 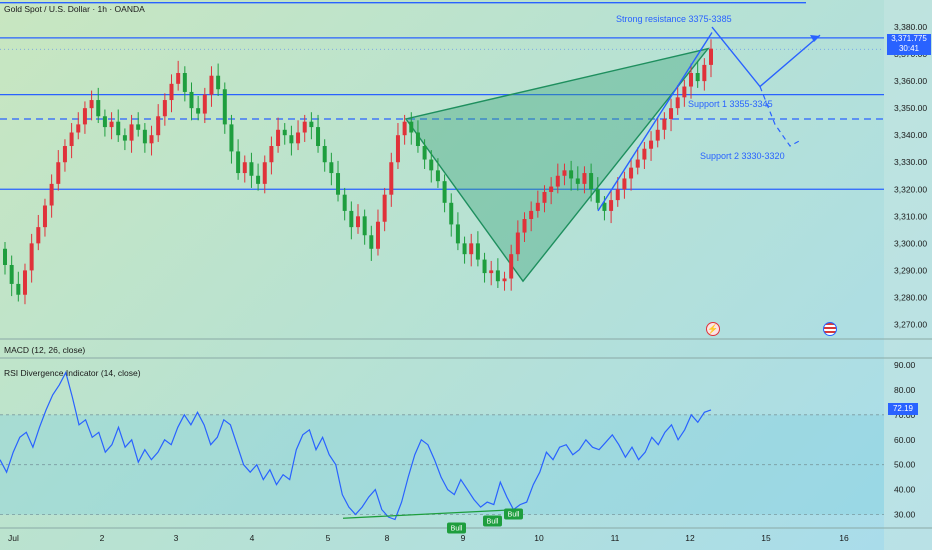 I want to click on rsi-tick-label: 90.00, so click(x=905, y=365).